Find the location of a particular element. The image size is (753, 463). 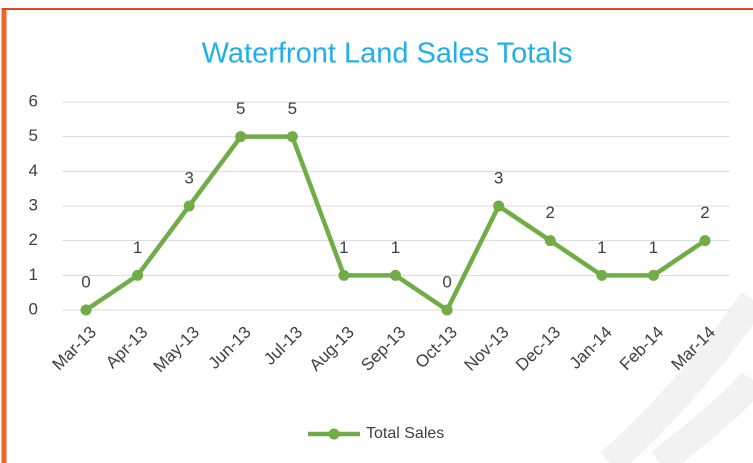

y-tick-label: 4 is located at coordinates (33, 170).